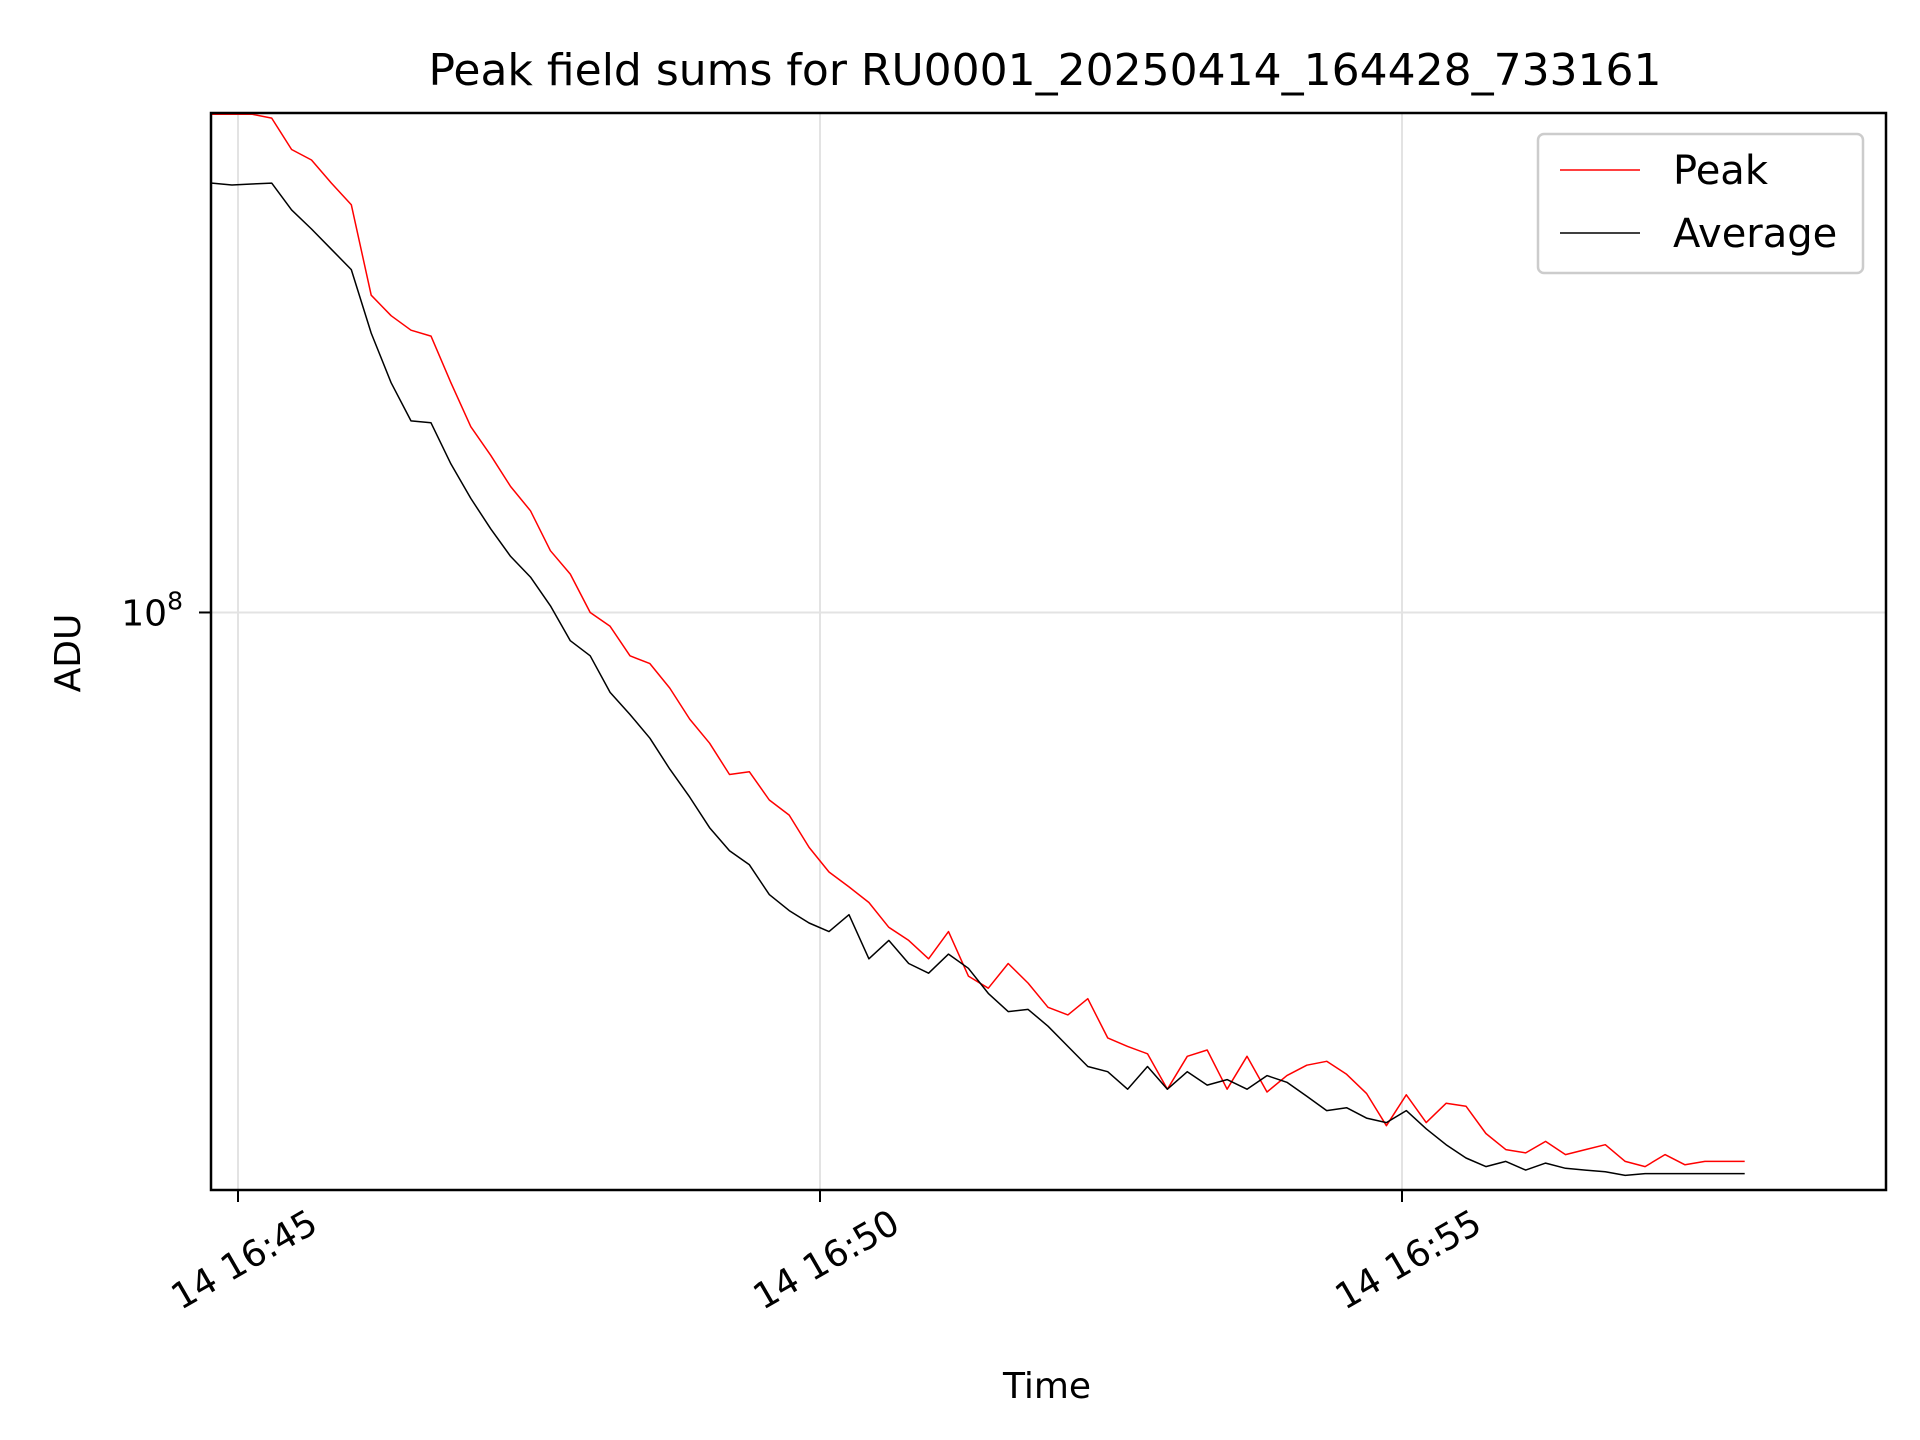 Image resolution: width=1920 pixels, height=1440 pixels. I want to click on x-axis-label: Time, so click(1046, 1386).